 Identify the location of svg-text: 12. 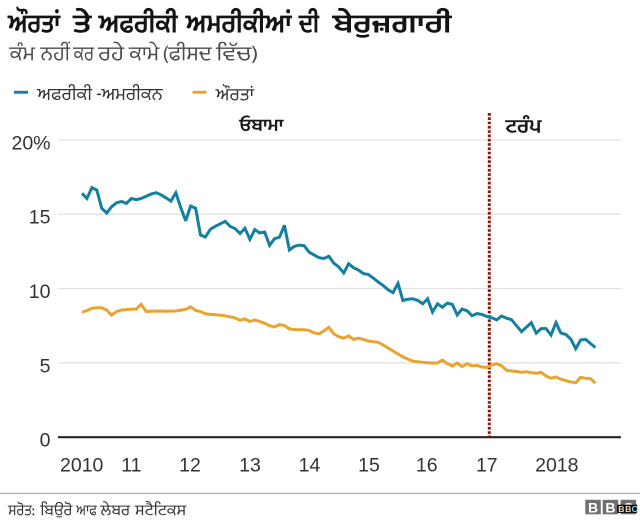
(190, 466).